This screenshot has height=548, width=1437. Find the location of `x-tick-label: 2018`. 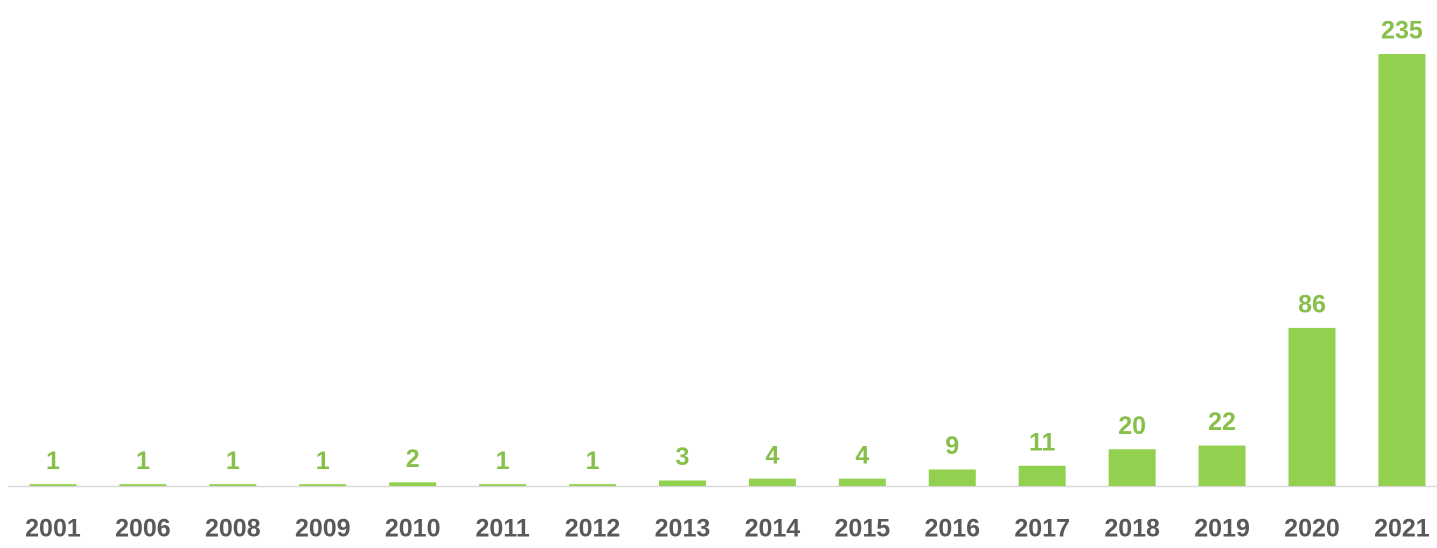

x-tick-label: 2018 is located at coordinates (1132, 529).